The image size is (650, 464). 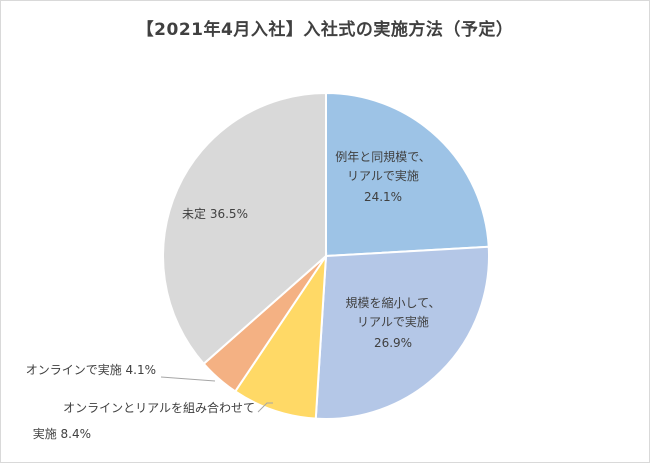 I want to click on slice-label-line: 未定 36.5%, so click(x=215, y=213).